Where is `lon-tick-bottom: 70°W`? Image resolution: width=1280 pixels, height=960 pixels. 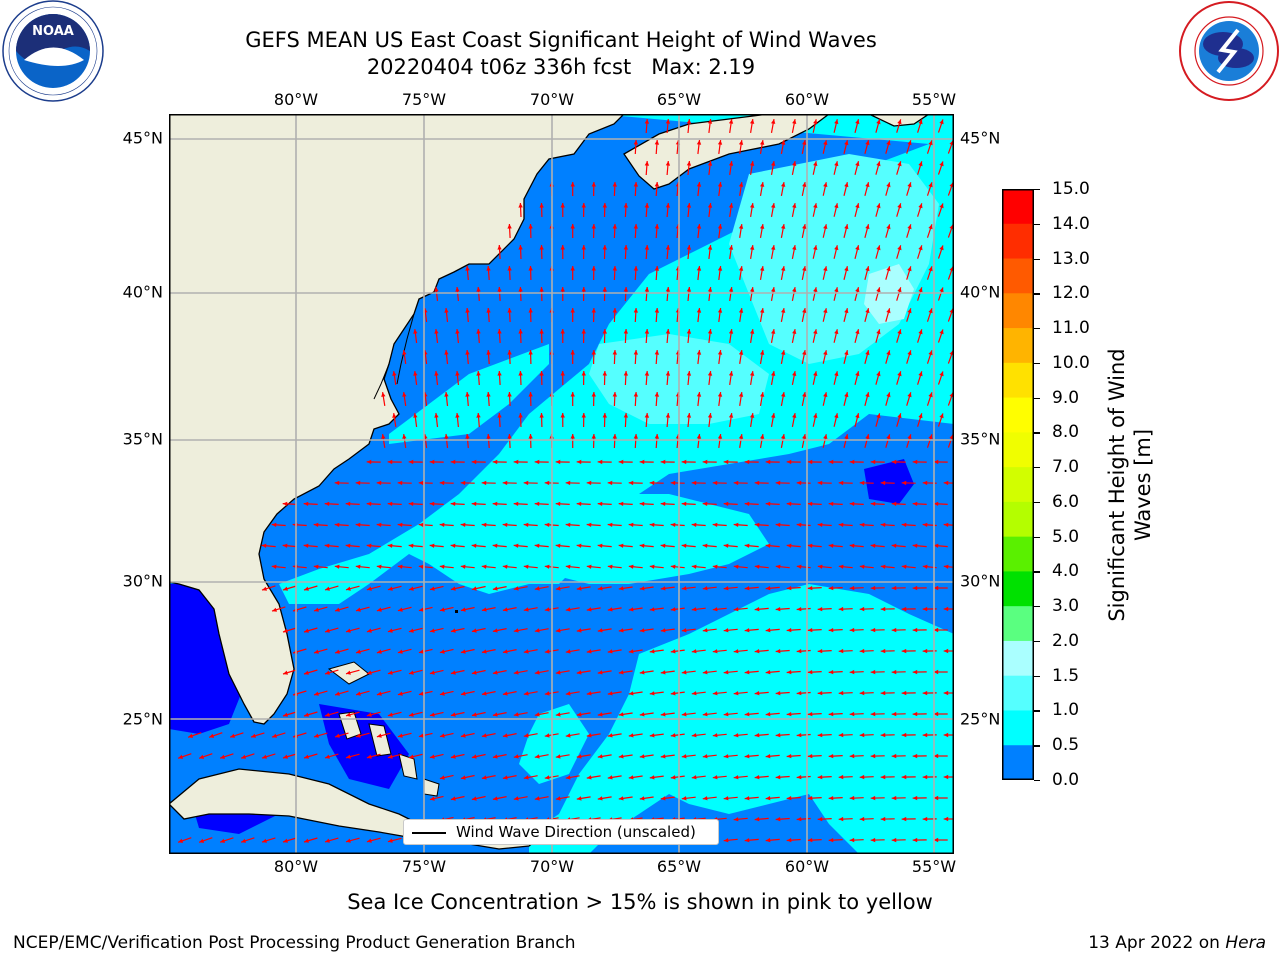 lon-tick-bottom: 70°W is located at coordinates (552, 866).